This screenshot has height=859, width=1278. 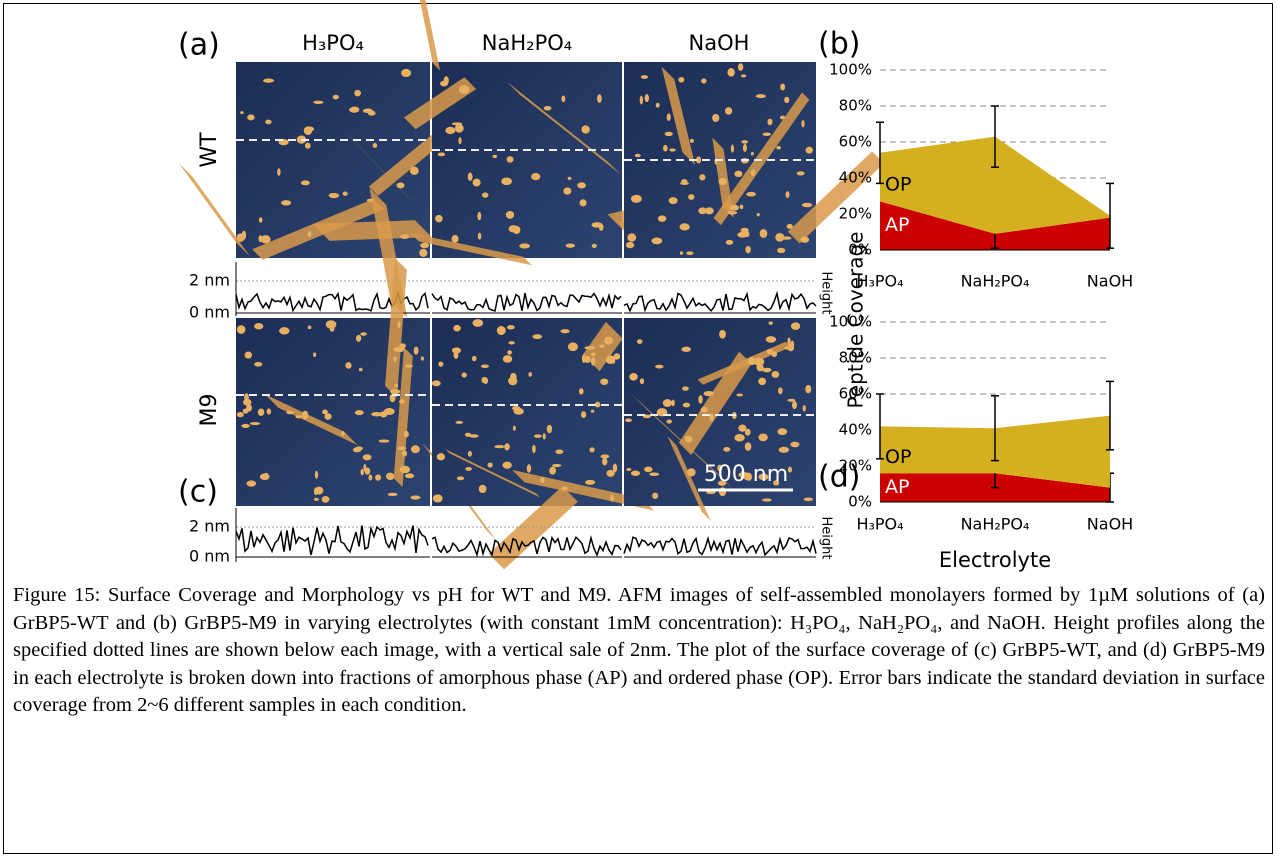 What do you see at coordinates (855, 214) in the screenshot?
I see `y-tick-label: 20%` at bounding box center [855, 214].